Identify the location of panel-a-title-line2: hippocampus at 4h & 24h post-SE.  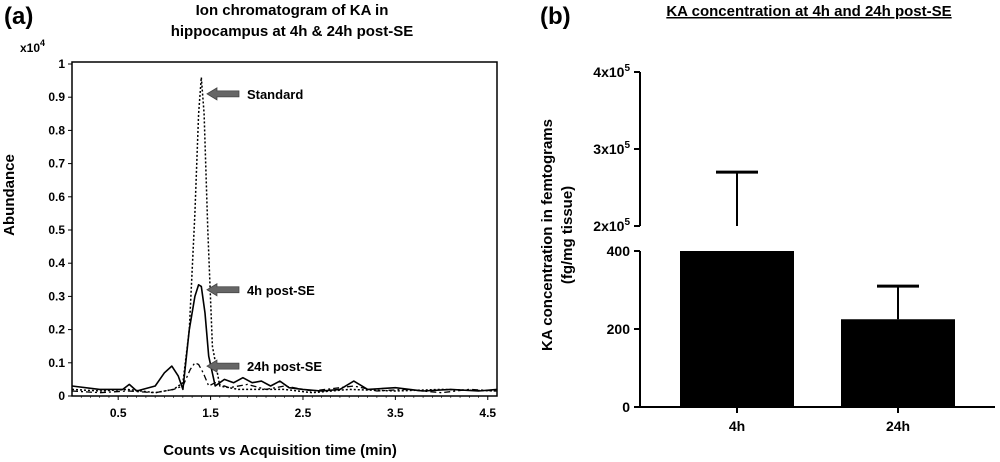
(292, 31).